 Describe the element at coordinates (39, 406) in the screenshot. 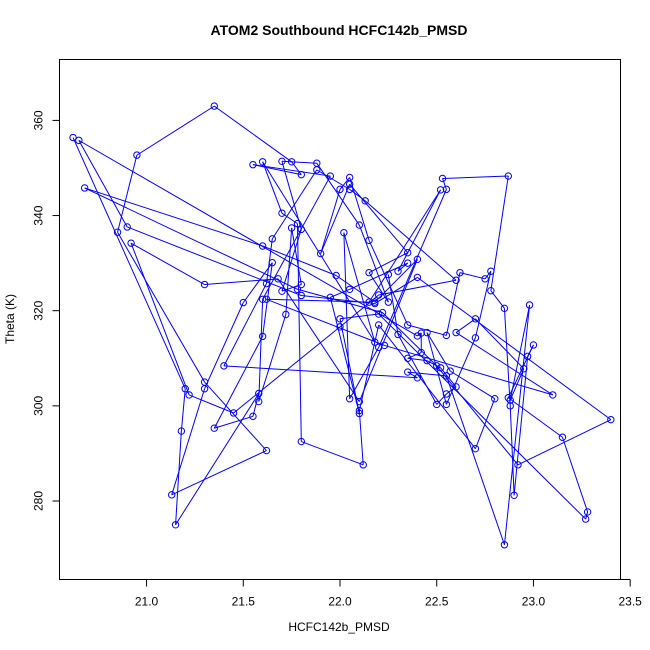

I see `y-tick-label: 300` at that location.